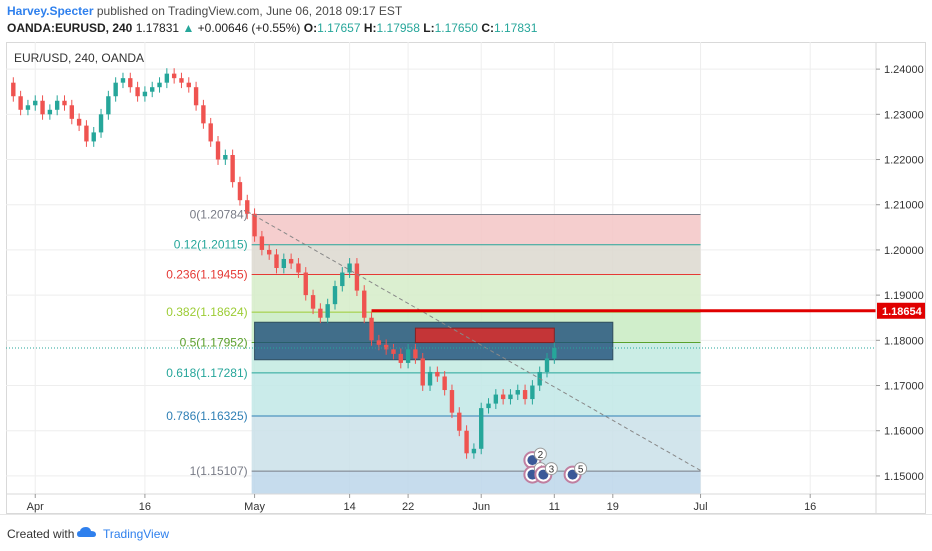  What do you see at coordinates (310, 28) in the screenshot?
I see `open-label: O:` at bounding box center [310, 28].